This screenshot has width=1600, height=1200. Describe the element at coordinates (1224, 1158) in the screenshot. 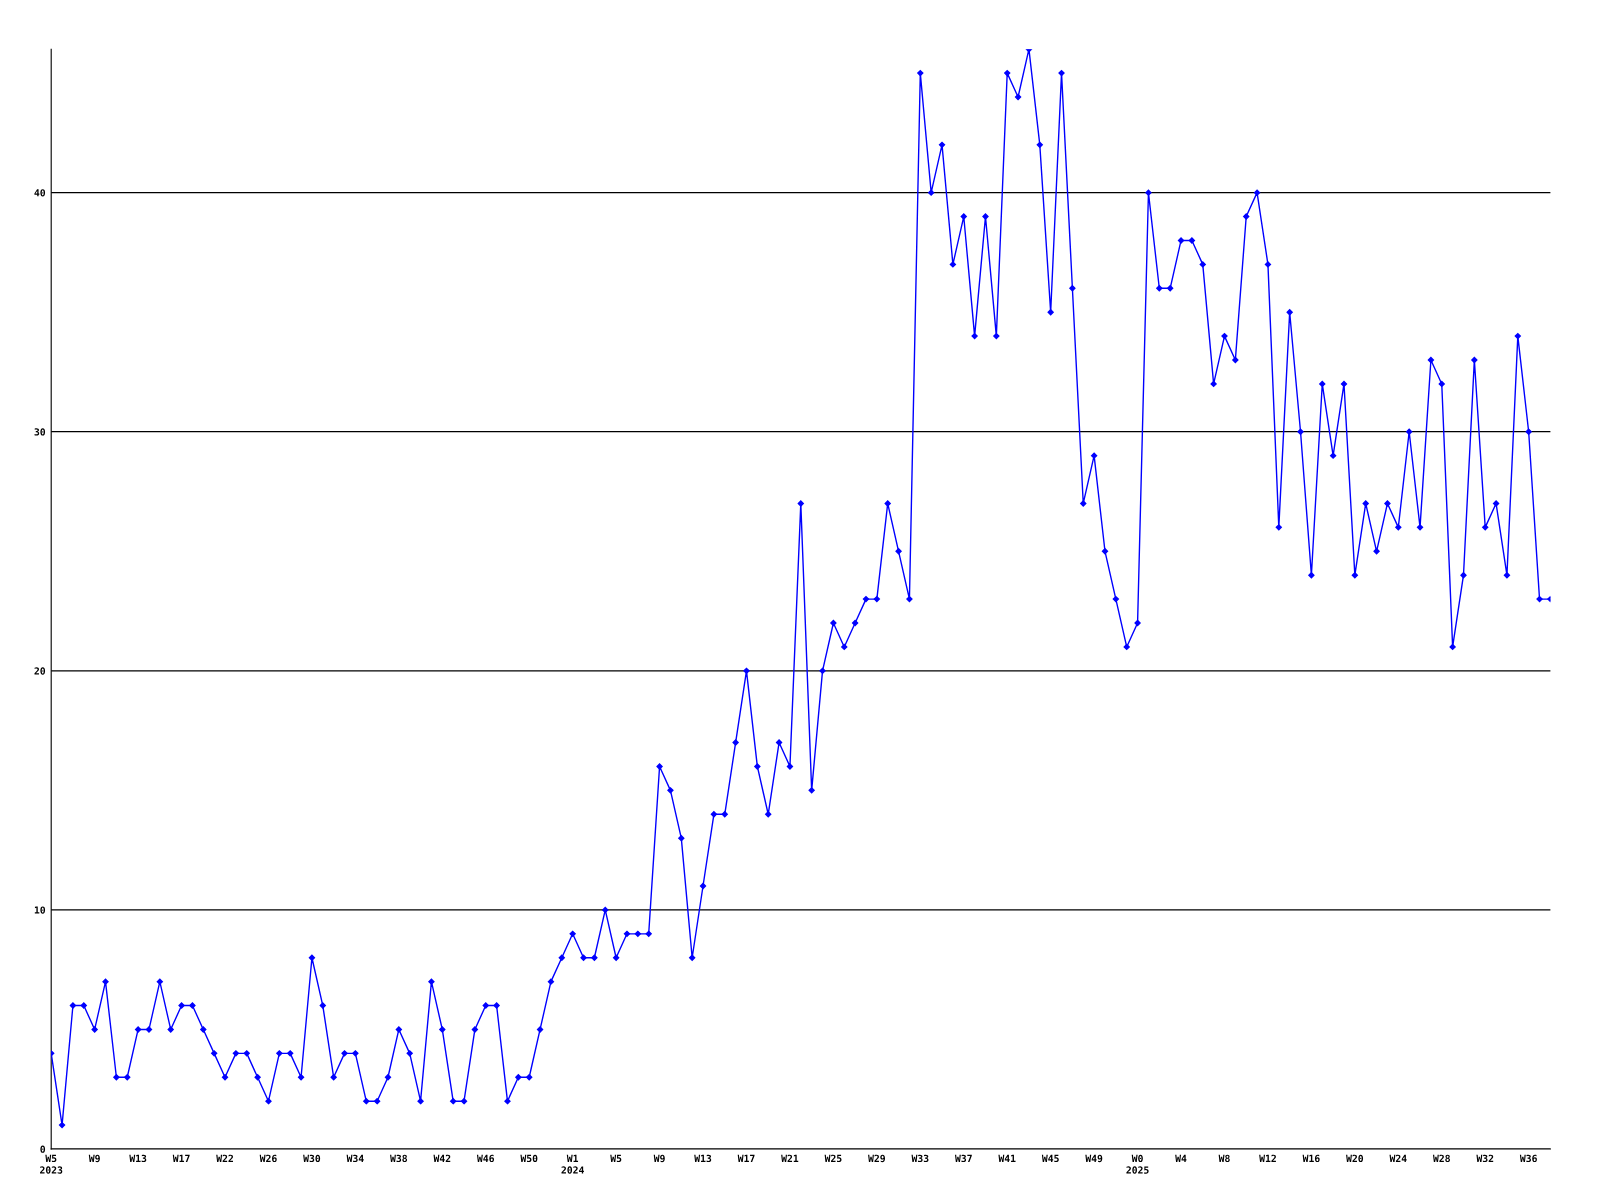

I see `x-tick-label: W8` at that location.